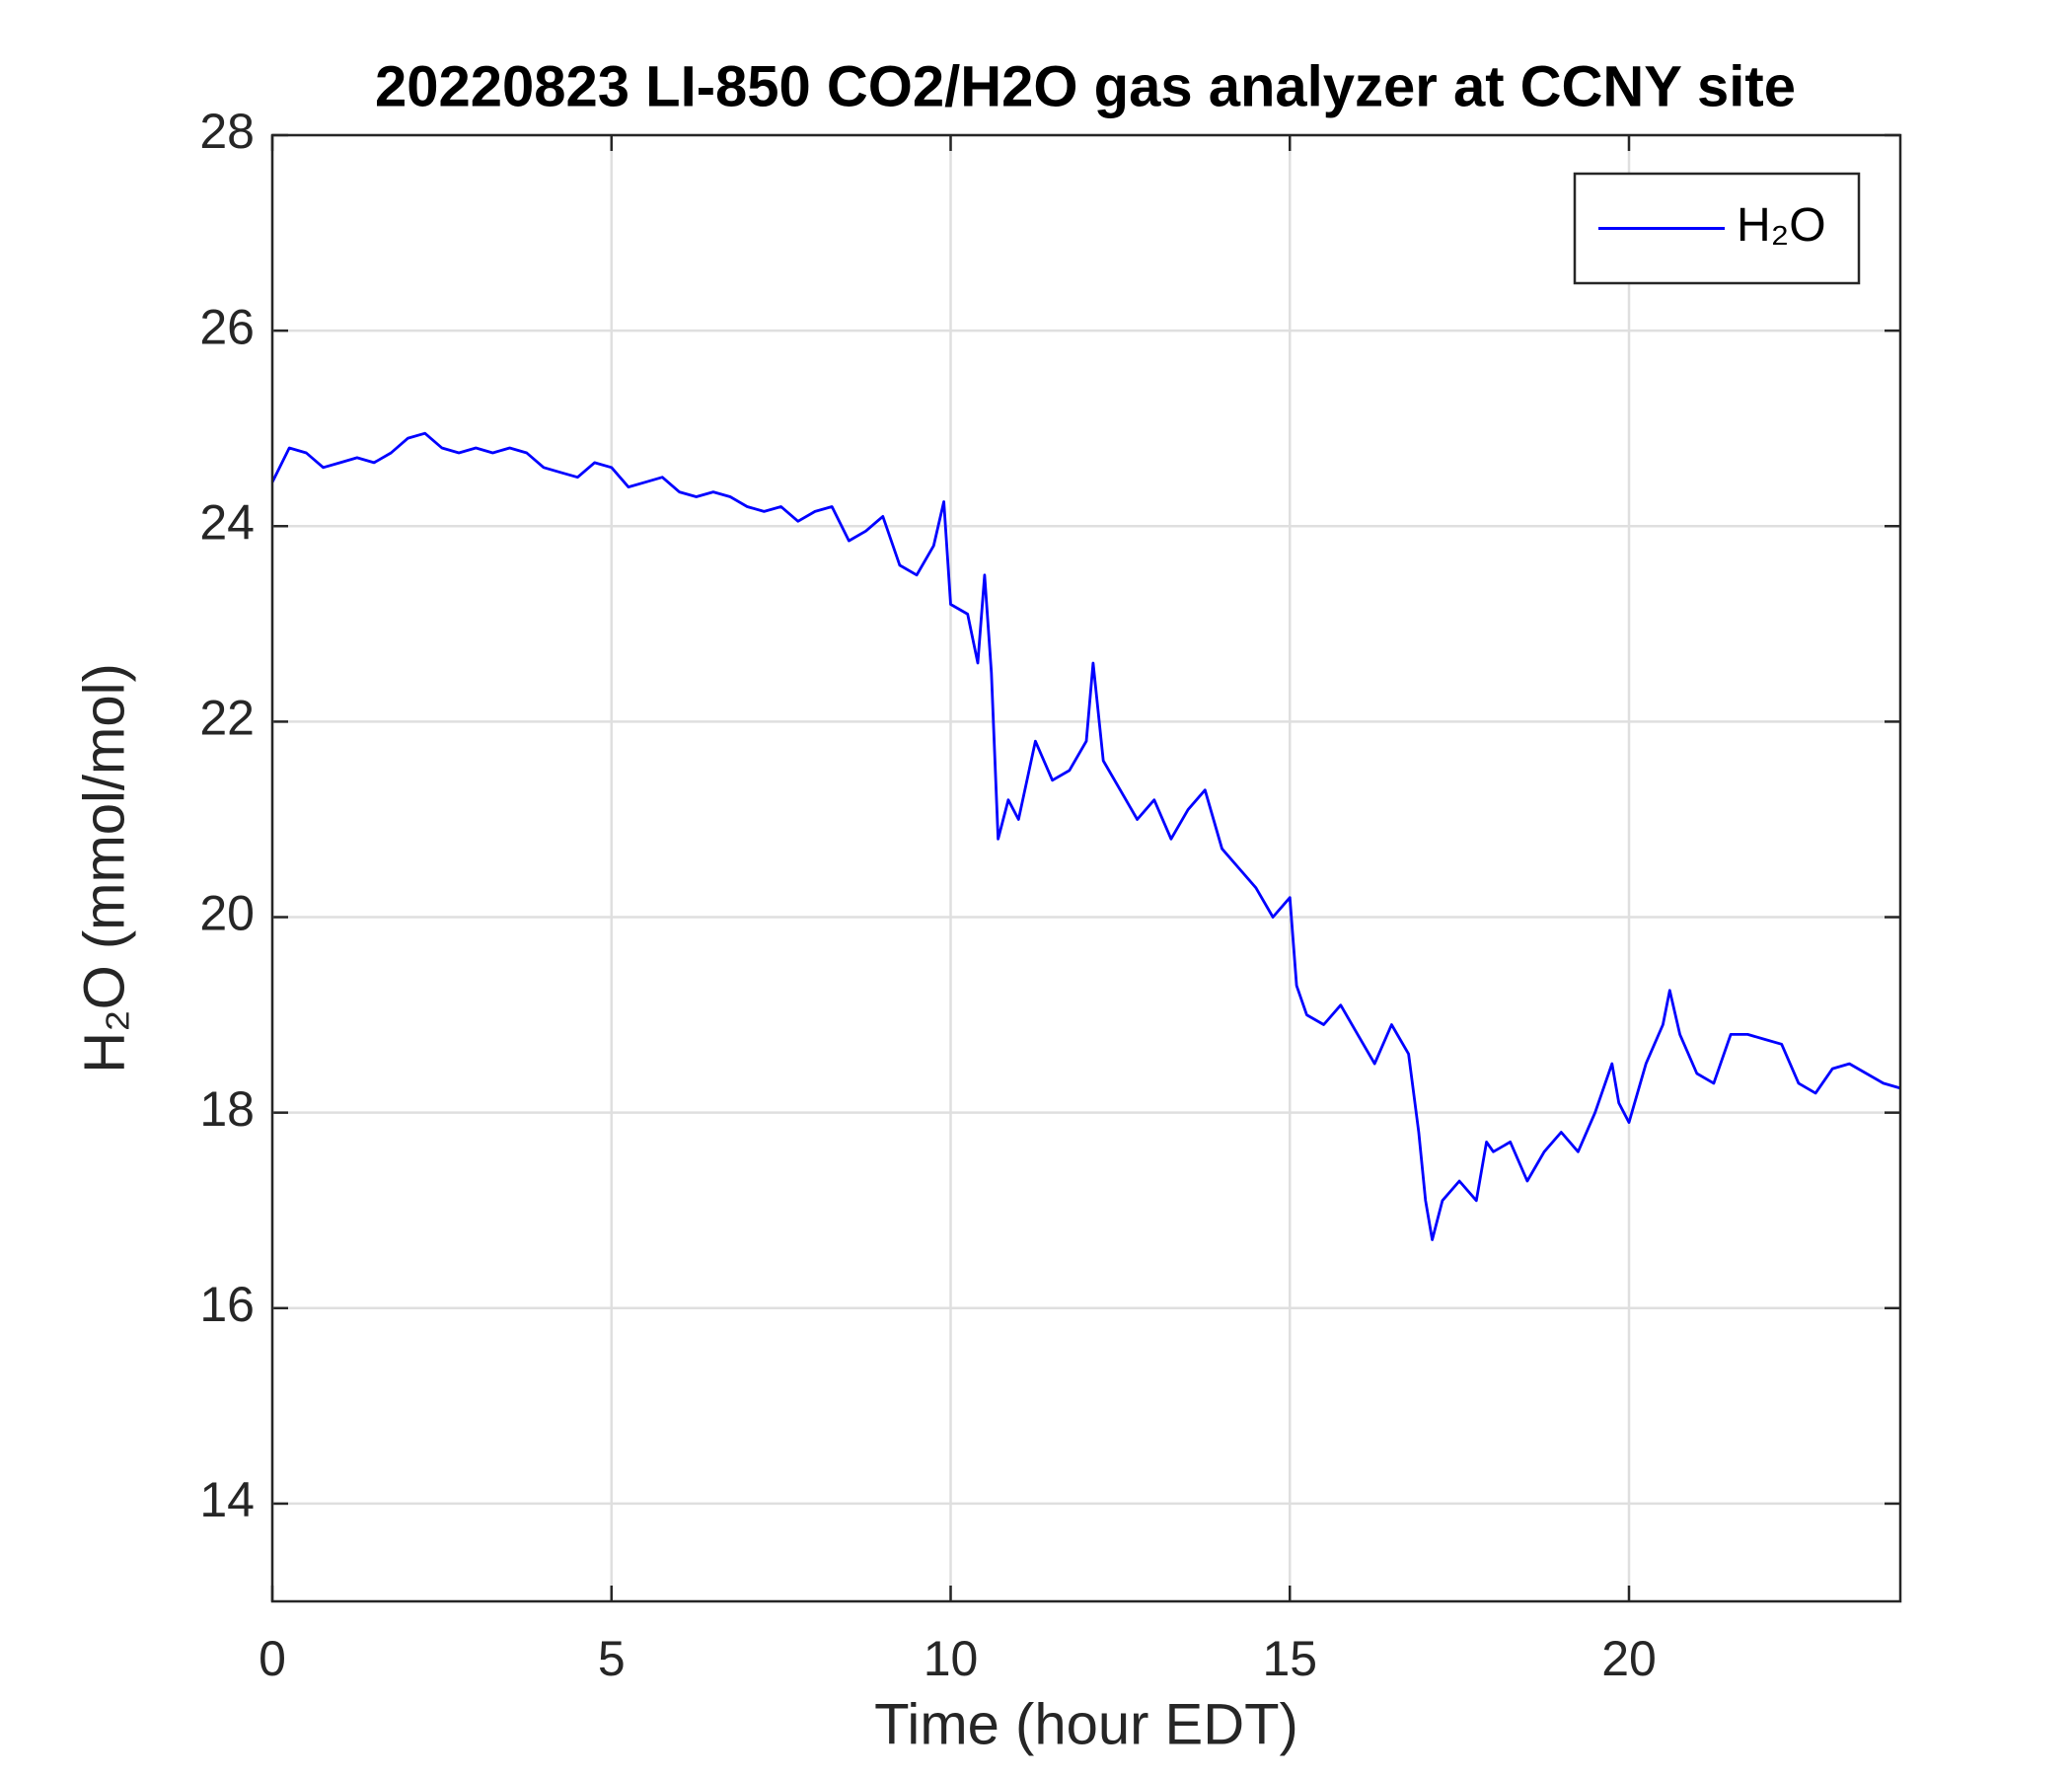  I want to click on y-tick-label: 18, so click(227, 1109).